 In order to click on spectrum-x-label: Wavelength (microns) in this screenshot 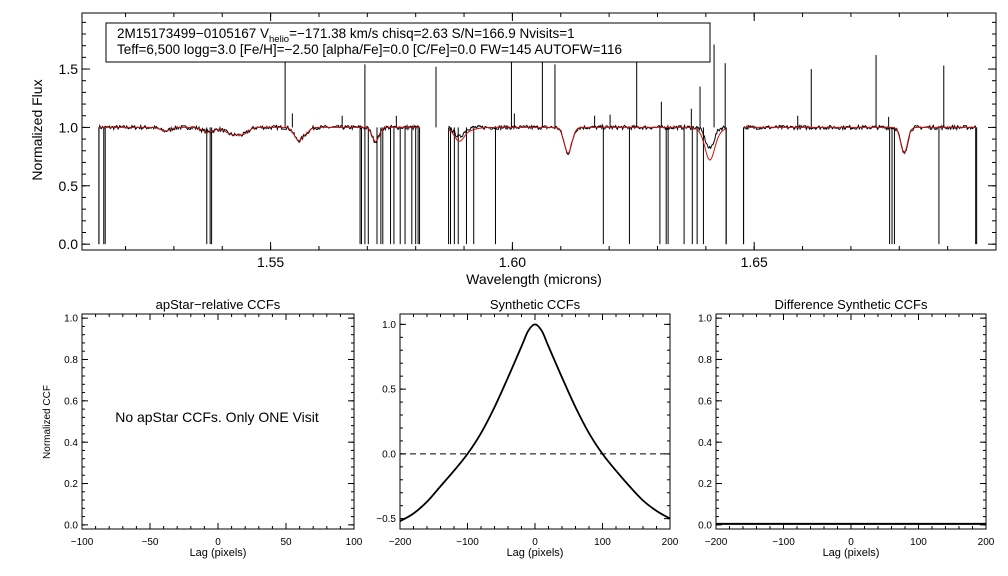, I will do `click(534, 279)`.